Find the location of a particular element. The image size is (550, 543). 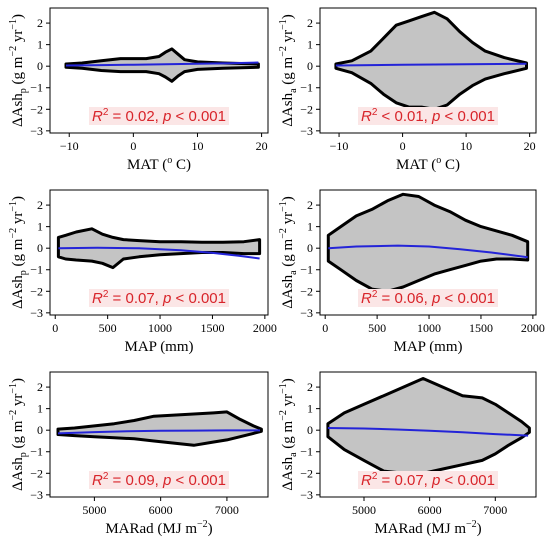

stat-box-f is located at coordinates (428, 480).